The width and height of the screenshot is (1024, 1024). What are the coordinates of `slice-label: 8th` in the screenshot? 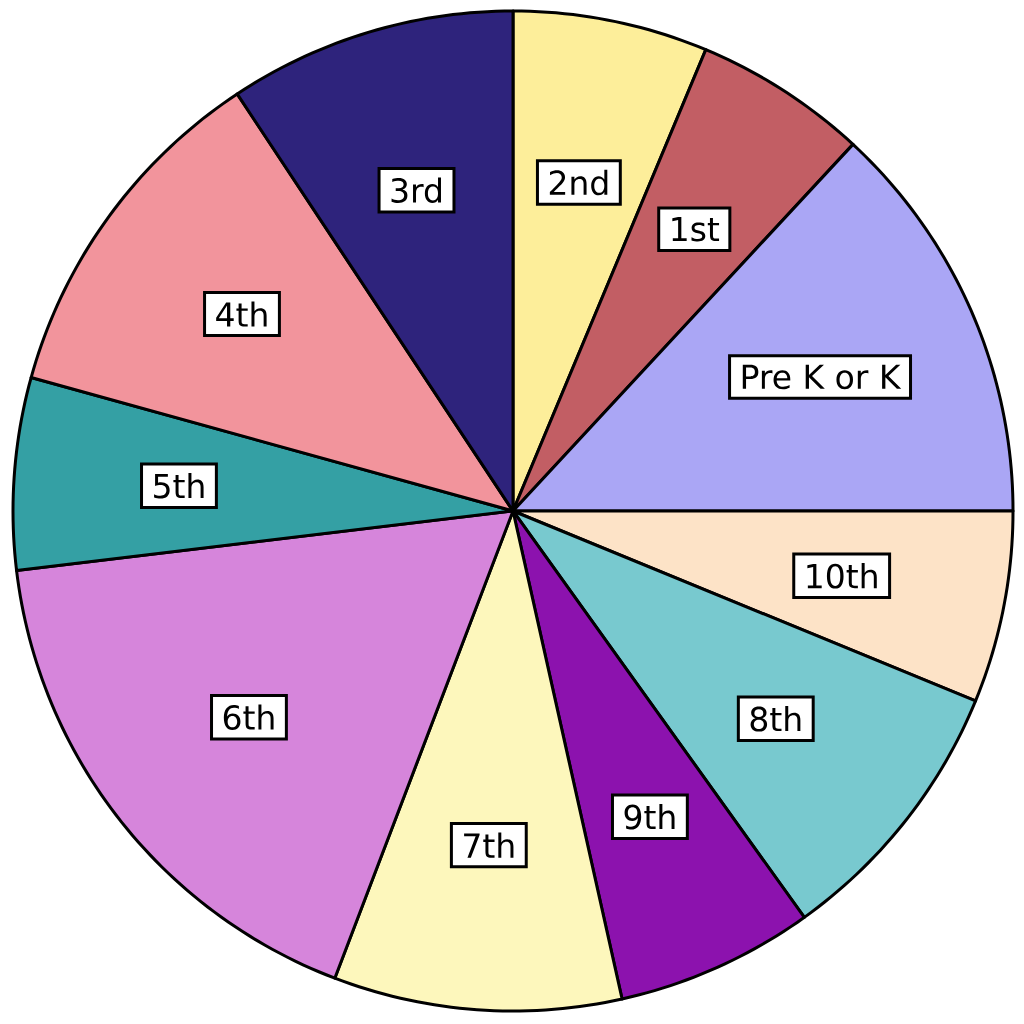 It's located at (775, 719).